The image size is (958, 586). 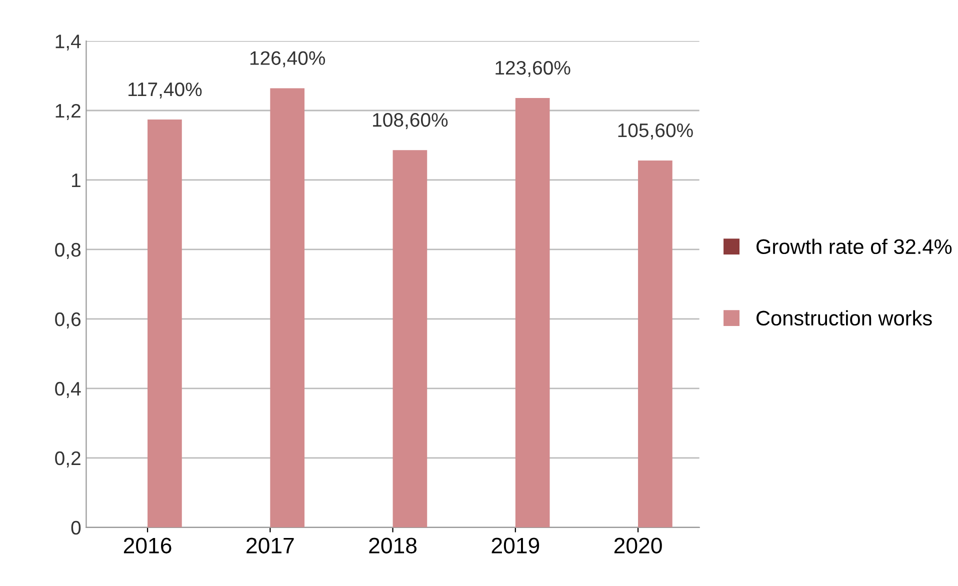 I want to click on data-label: 117,40%, so click(x=165, y=90).